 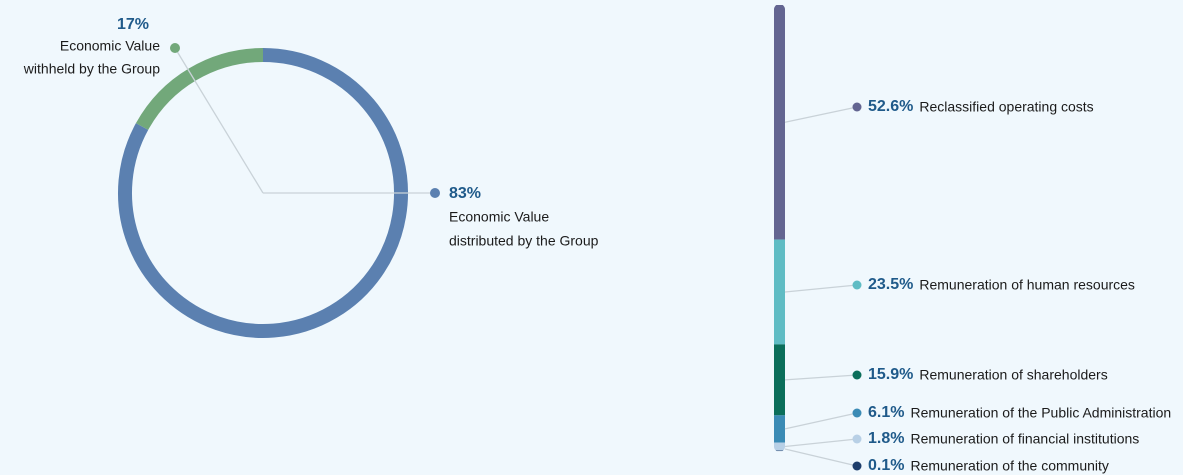 What do you see at coordinates (890, 106) in the screenshot?
I see `value-label: 52.6%` at bounding box center [890, 106].